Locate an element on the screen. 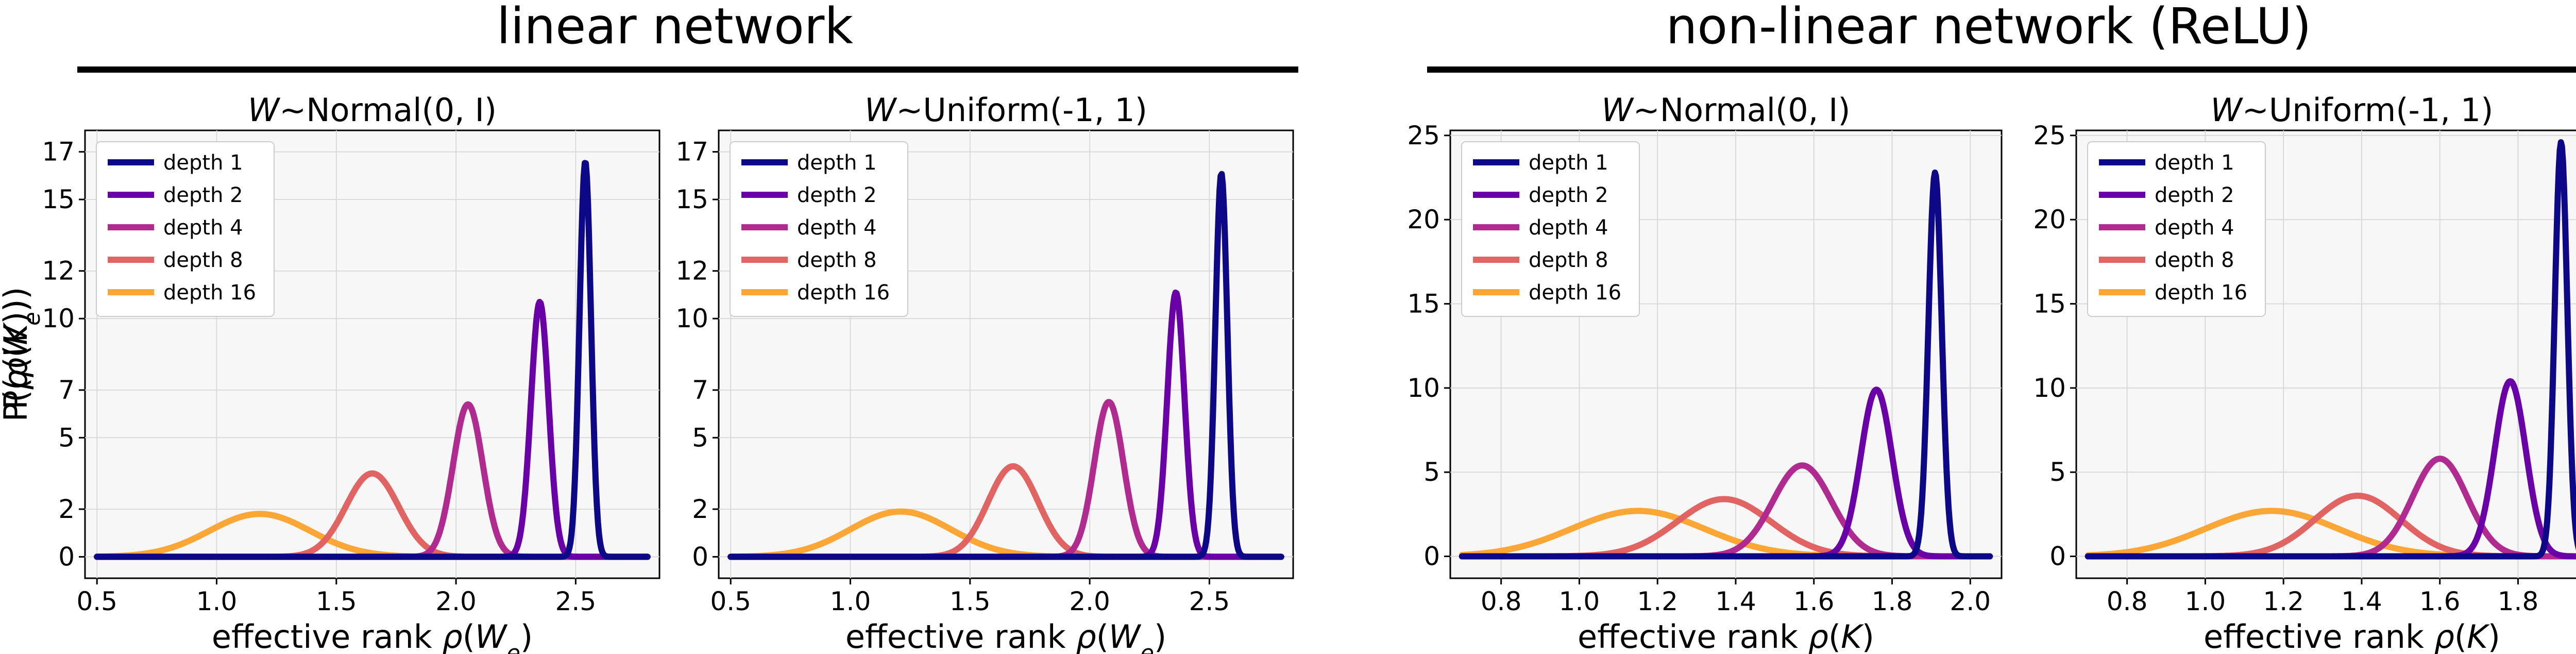 Image resolution: width=2576 pixels, height=654 pixels. y-axis-label: P(ρ(We)) is located at coordinates (22, 354).